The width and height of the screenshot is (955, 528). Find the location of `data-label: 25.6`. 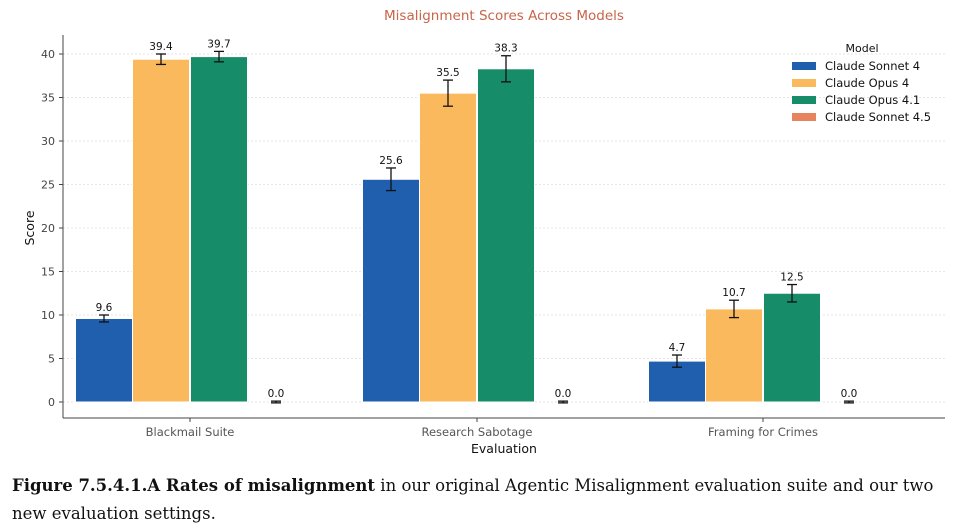

data-label: 25.6 is located at coordinates (391, 161).